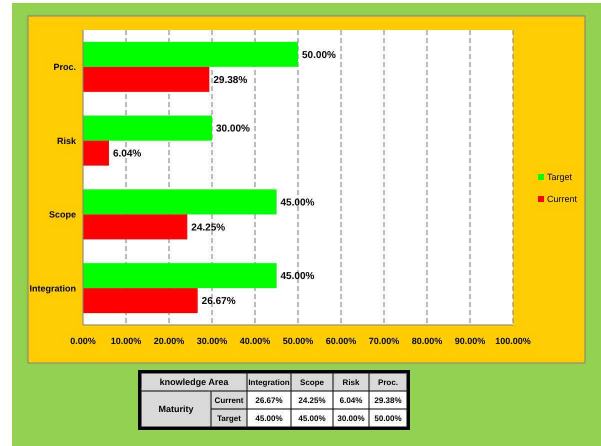 This screenshot has width=601, height=446. What do you see at coordinates (229, 418) in the screenshot?
I see `text: Target` at bounding box center [229, 418].